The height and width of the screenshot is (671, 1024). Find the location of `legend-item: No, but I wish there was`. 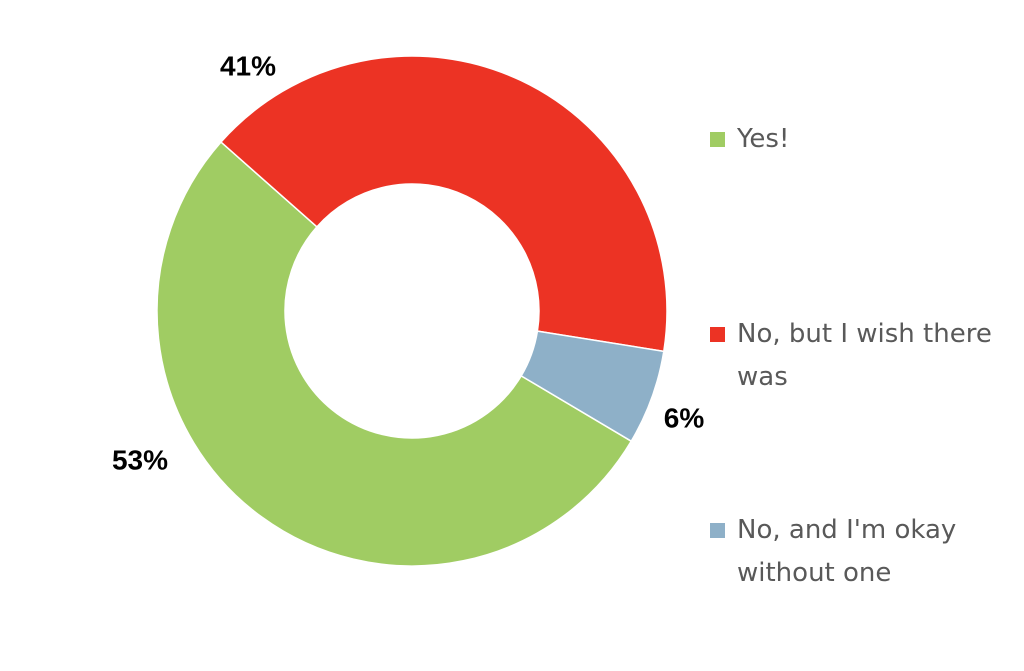

legend-item: No, but I wish there was is located at coordinates (866, 358).